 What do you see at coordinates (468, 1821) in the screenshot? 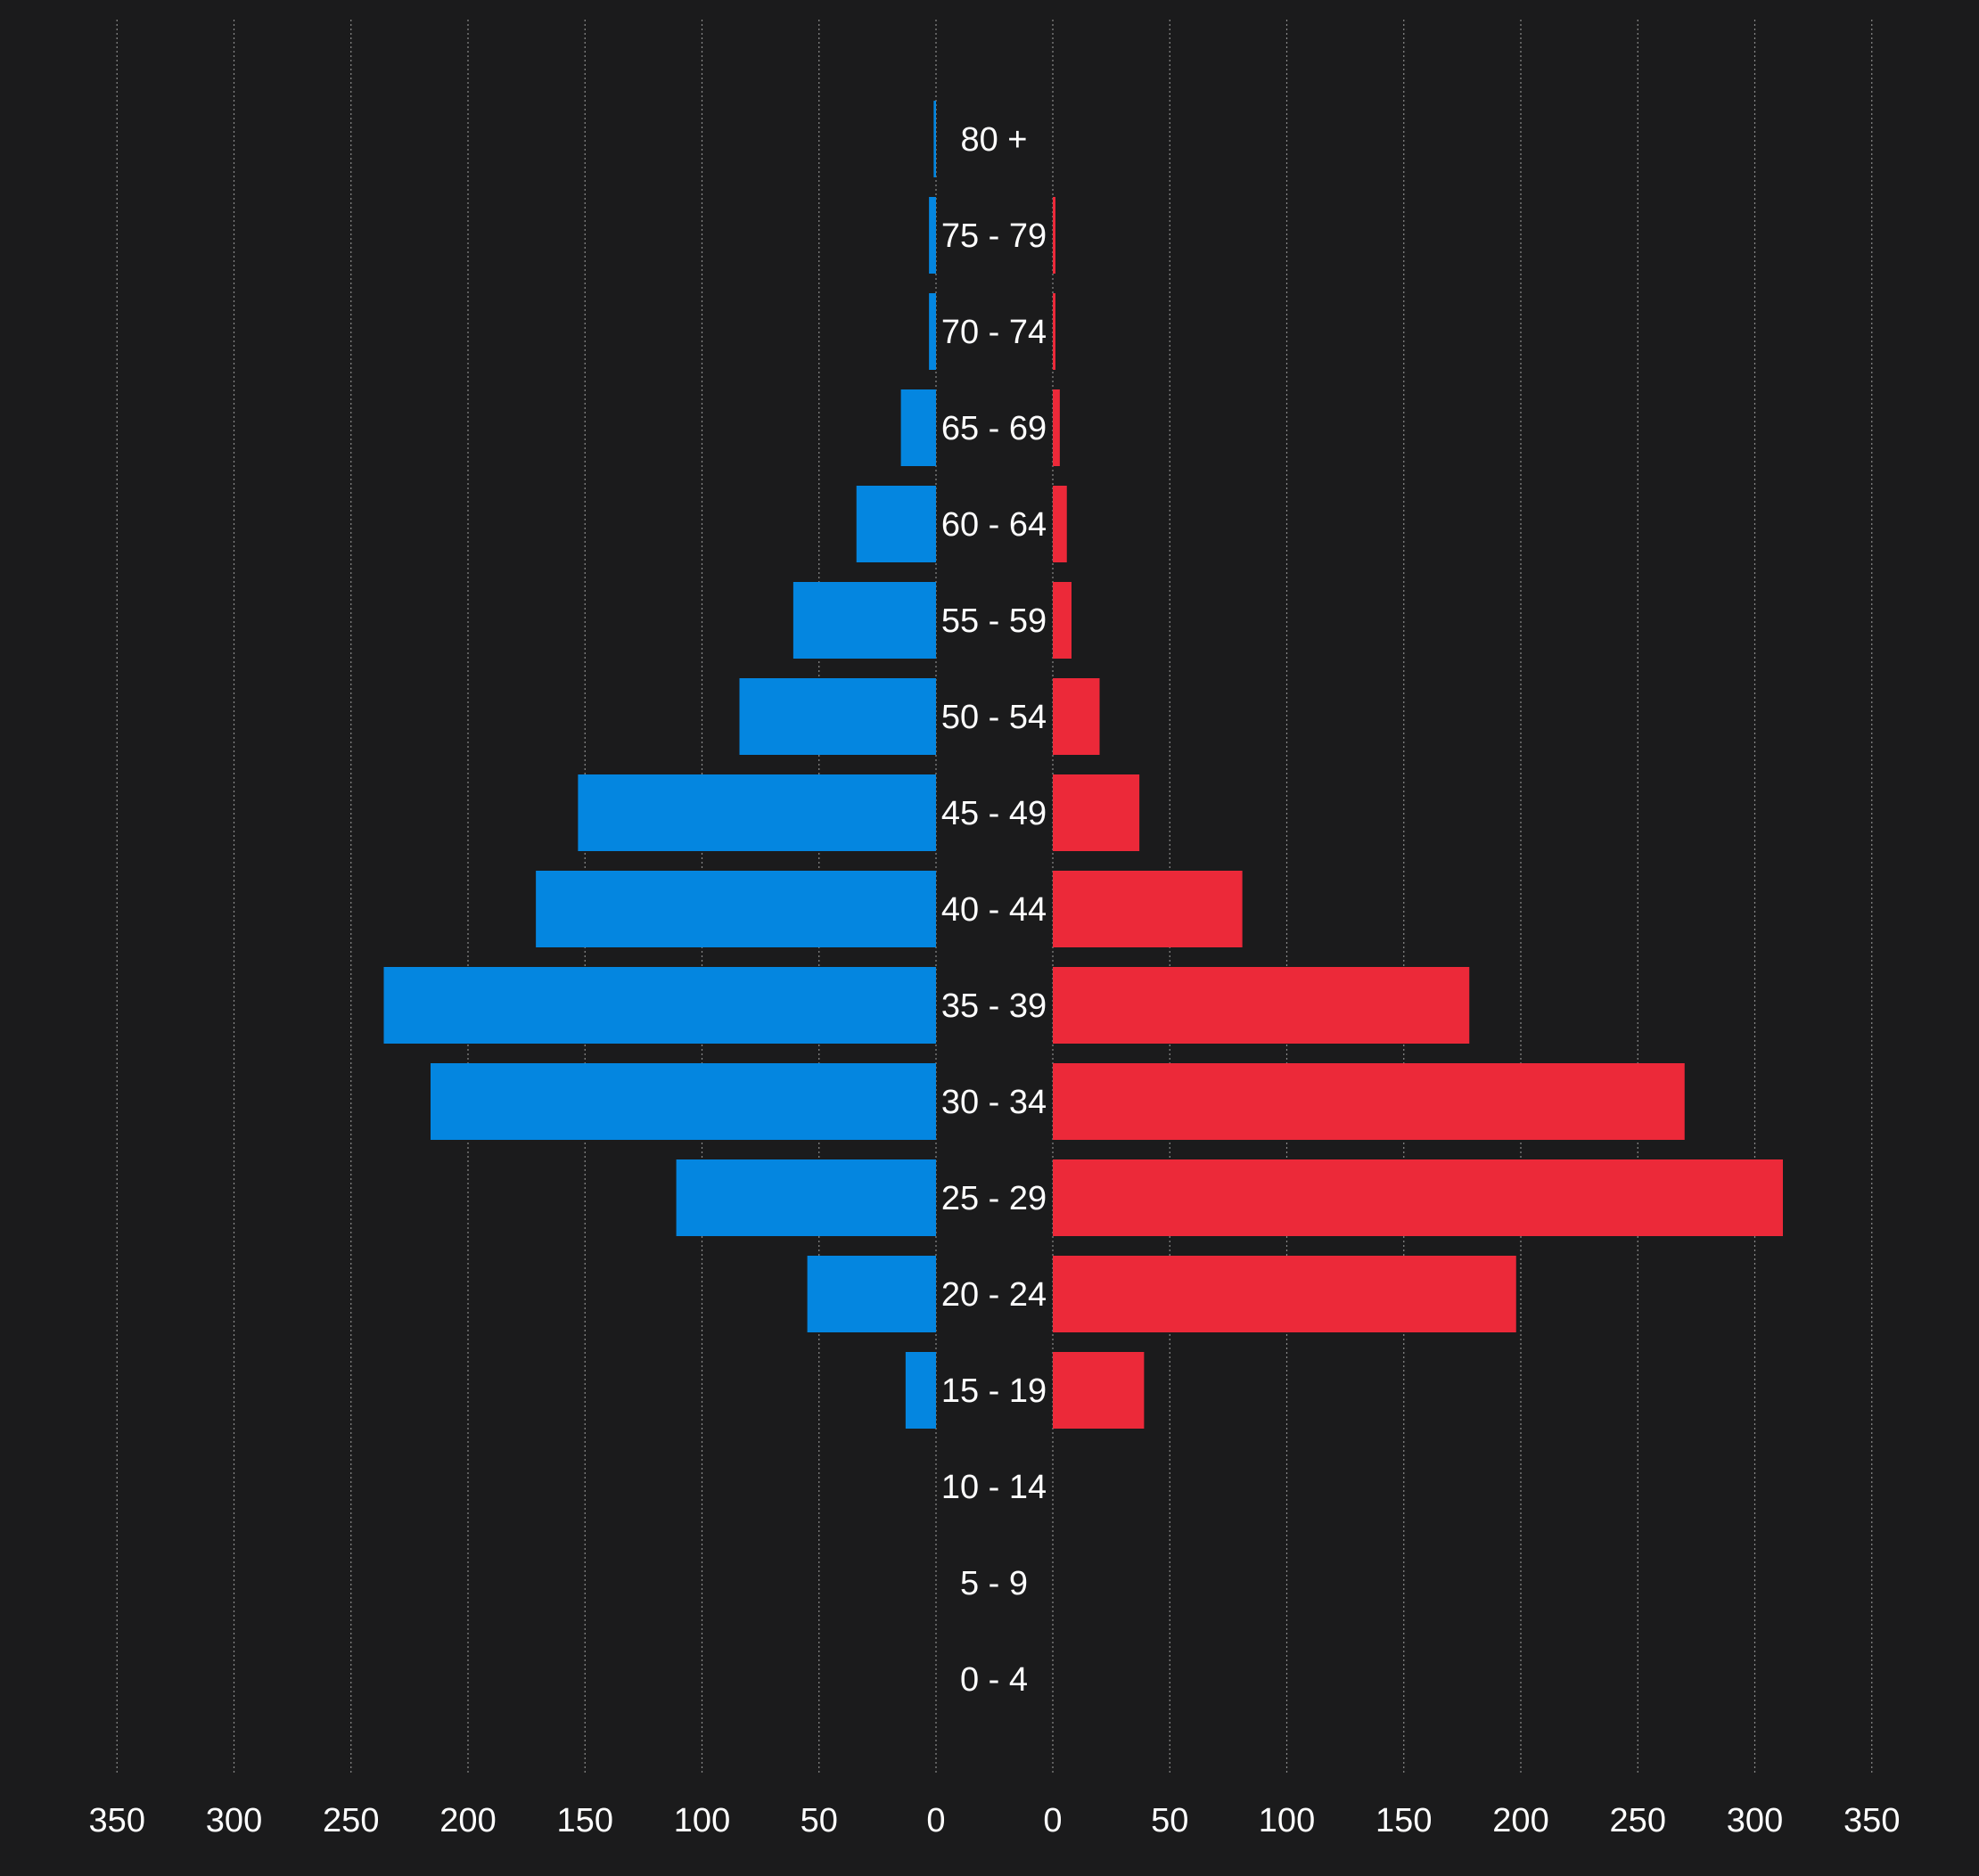
I see `x-tick-label-left-200: 200` at bounding box center [468, 1821].